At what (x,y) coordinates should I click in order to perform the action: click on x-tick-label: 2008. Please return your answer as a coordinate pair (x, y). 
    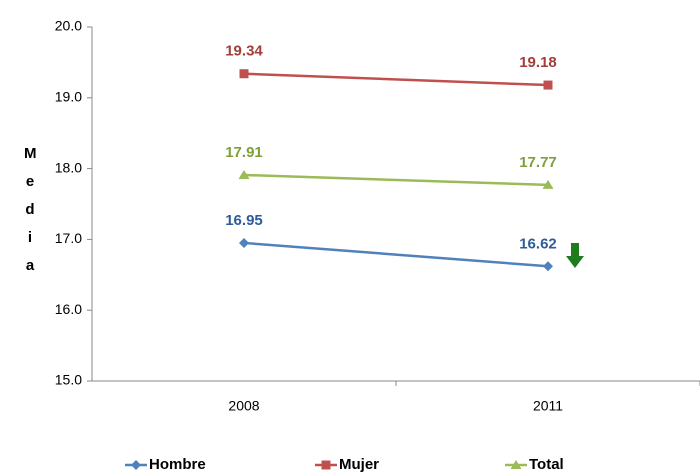
    Looking at the image, I should click on (243, 406).